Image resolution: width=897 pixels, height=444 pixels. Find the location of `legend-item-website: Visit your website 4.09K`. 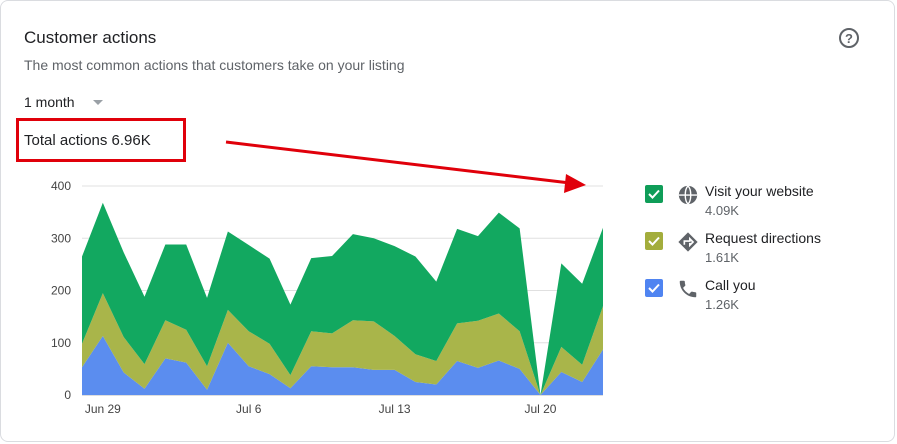

legend-item-website: Visit your website 4.09K is located at coordinates (765, 205).